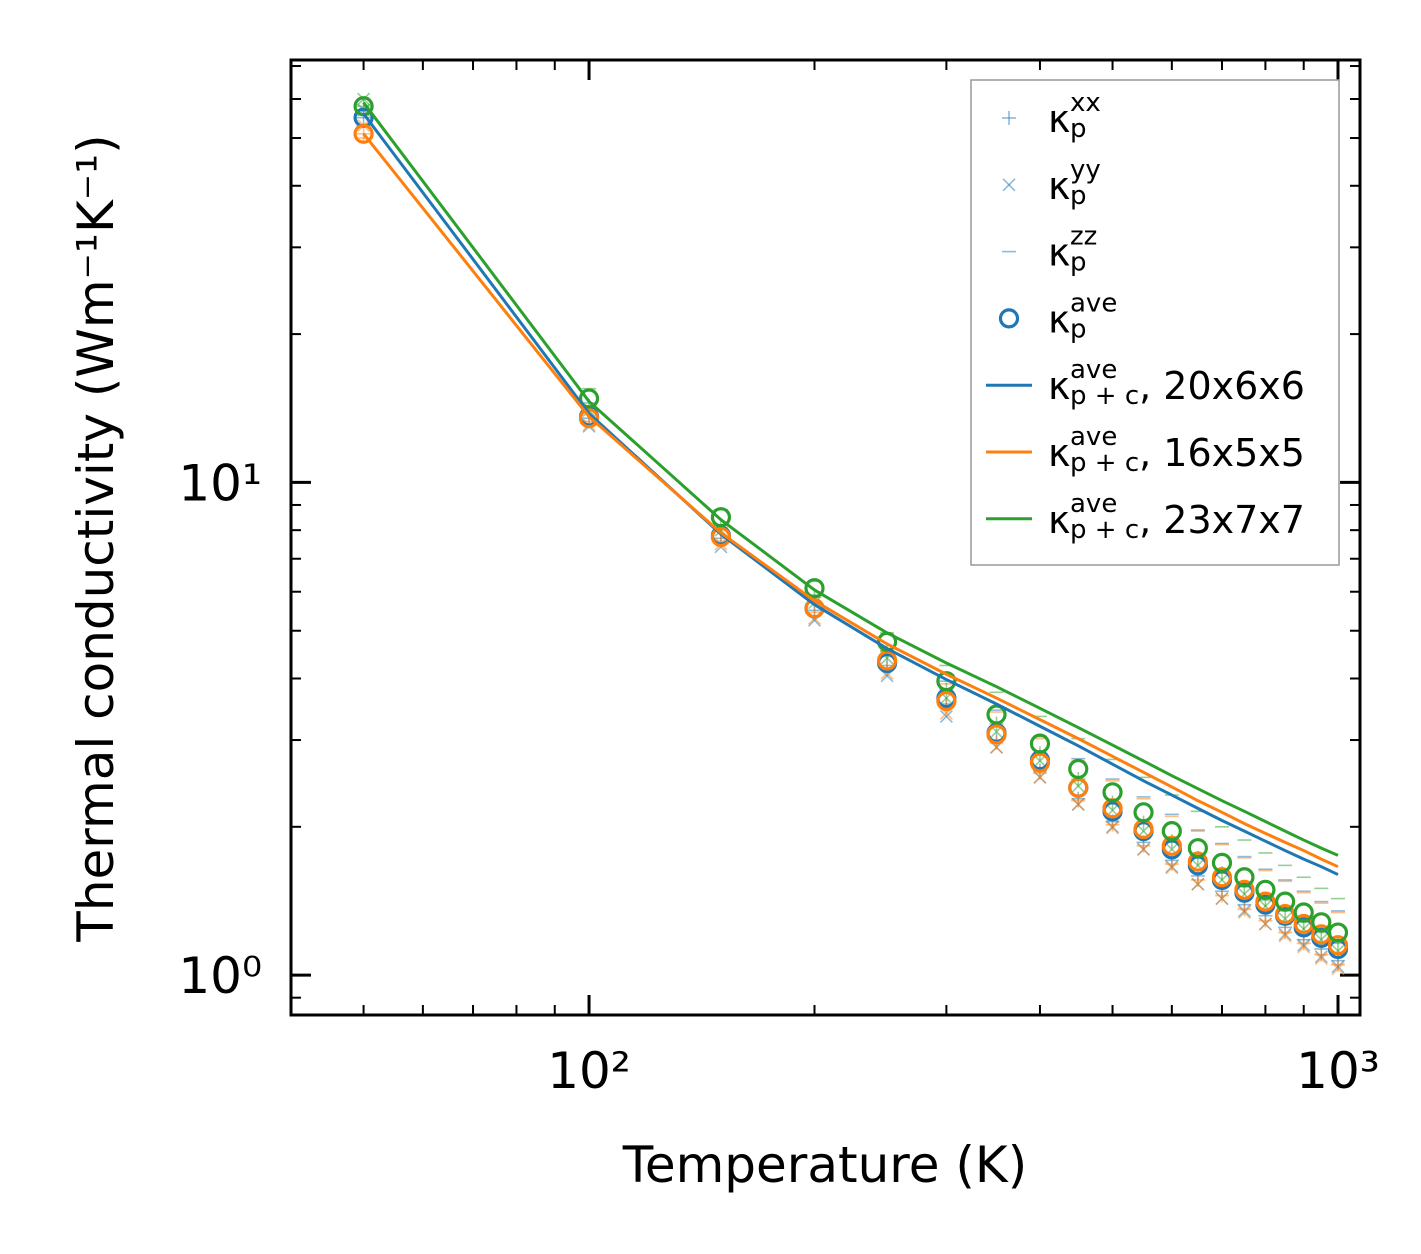 This screenshot has width=1421, height=1254. Describe the element at coordinates (96, 538) in the screenshot. I see `y-axis-label: Thermal conductivity (Wm⁻¹K⁻¹)` at that location.